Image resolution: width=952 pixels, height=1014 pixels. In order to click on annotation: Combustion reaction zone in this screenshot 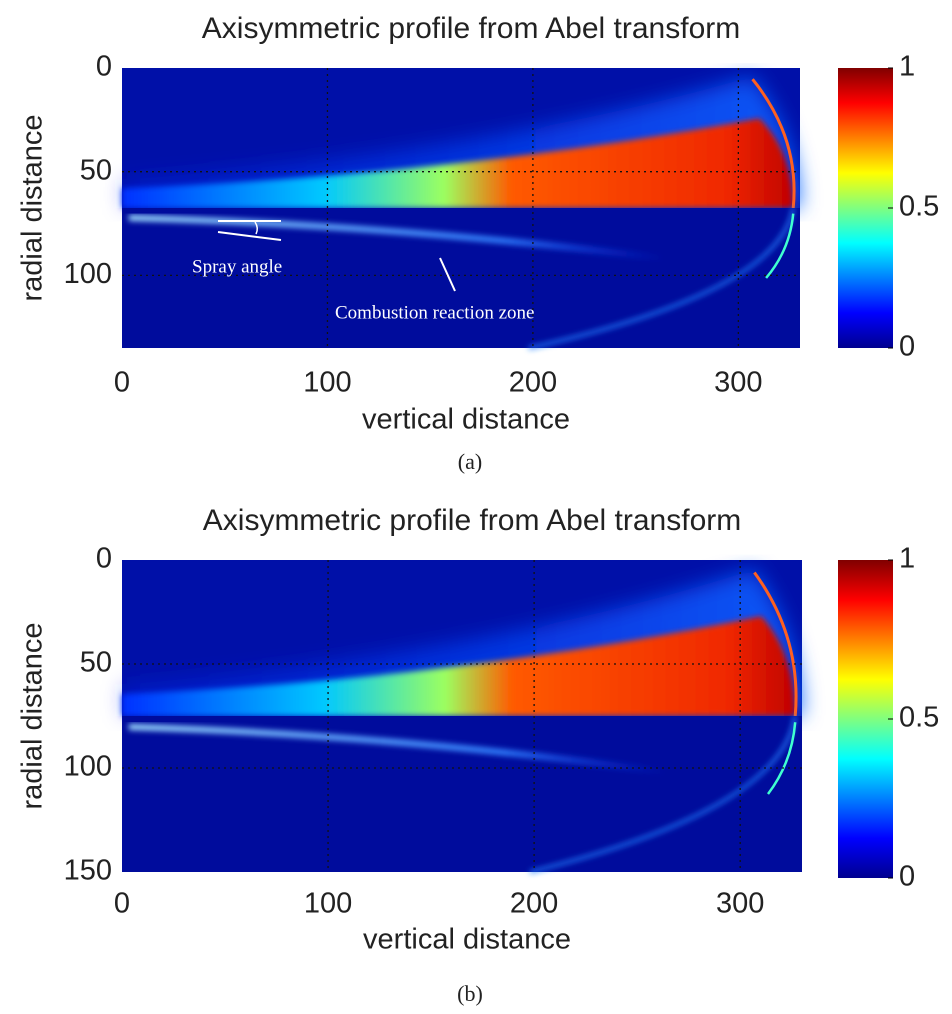, I will do `click(434, 312)`.